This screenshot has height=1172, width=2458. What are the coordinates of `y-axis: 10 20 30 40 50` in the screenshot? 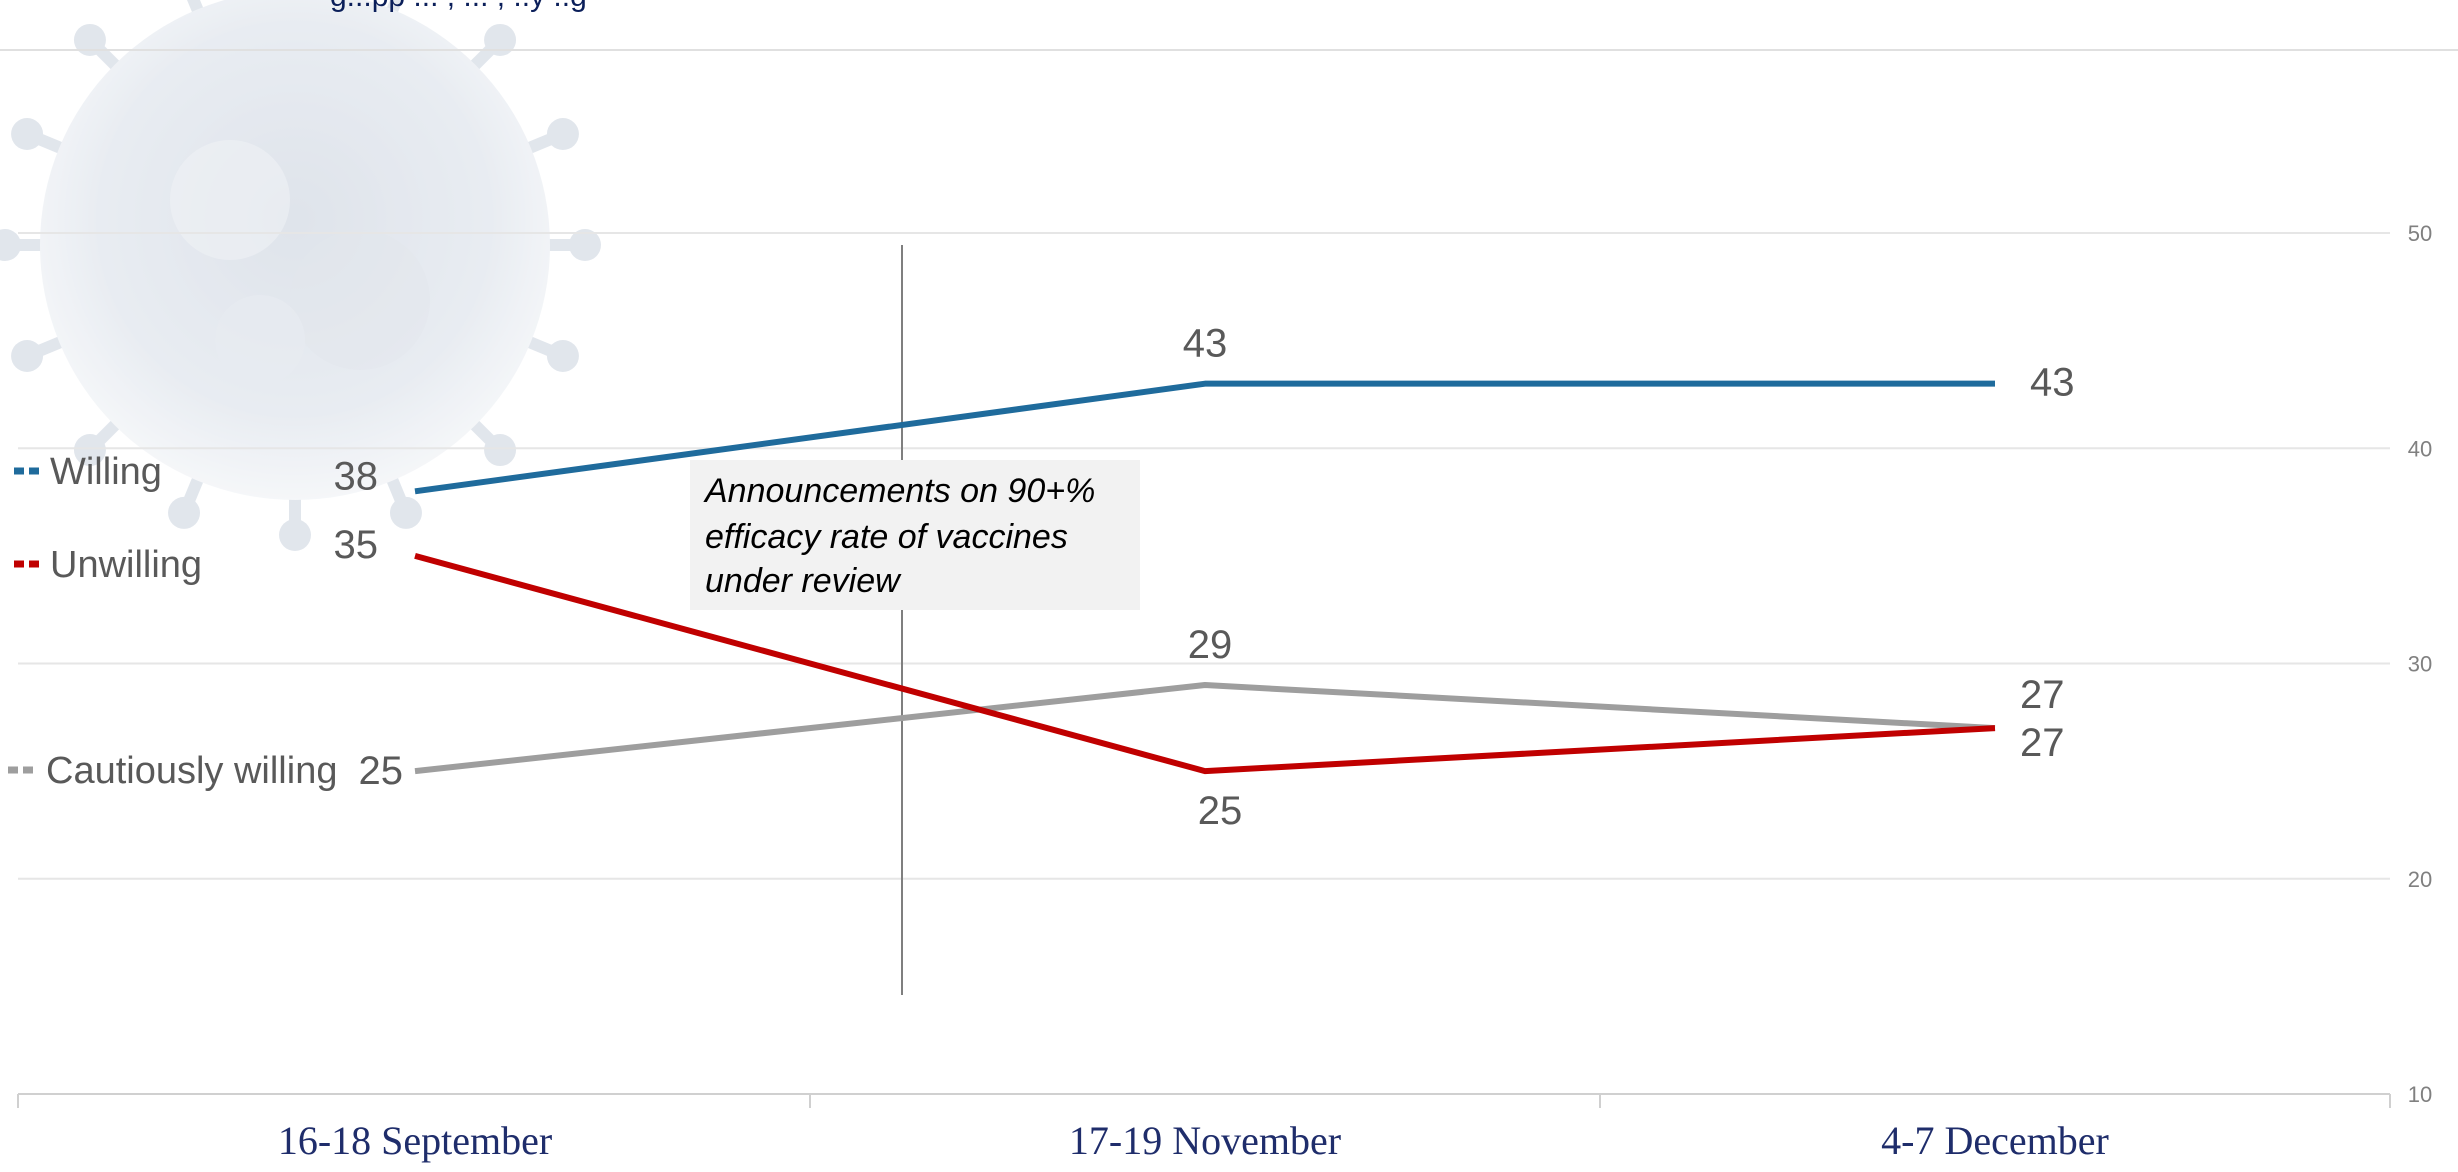 It's located at (2420, 664).